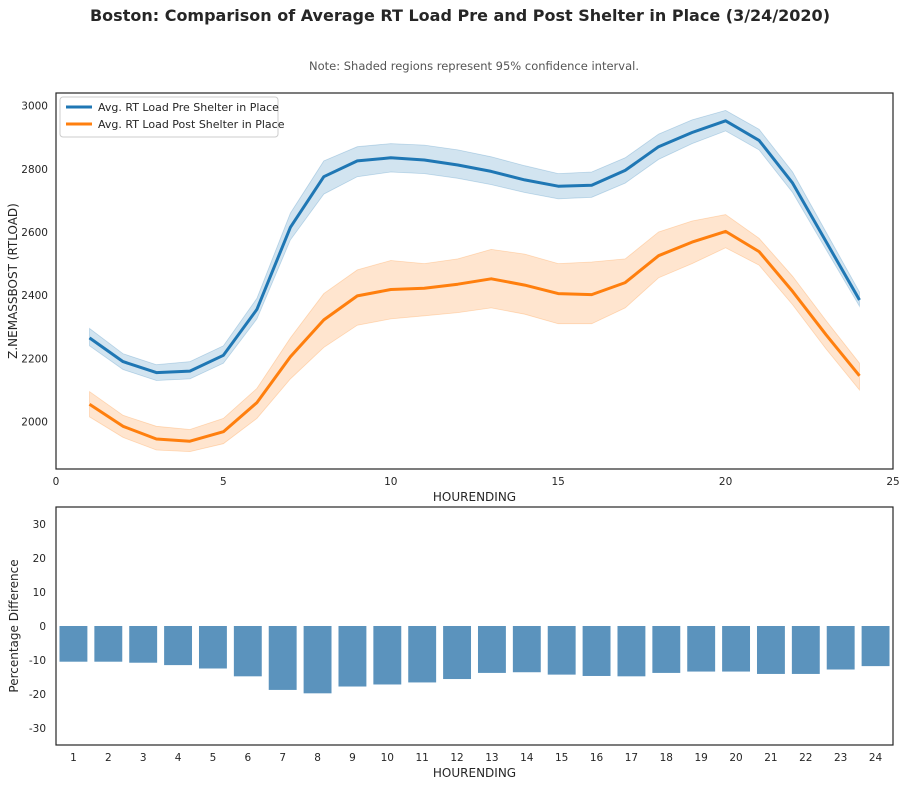  What do you see at coordinates (34, 233) in the screenshot?
I see `y-tick-label: 2600` at bounding box center [34, 233].